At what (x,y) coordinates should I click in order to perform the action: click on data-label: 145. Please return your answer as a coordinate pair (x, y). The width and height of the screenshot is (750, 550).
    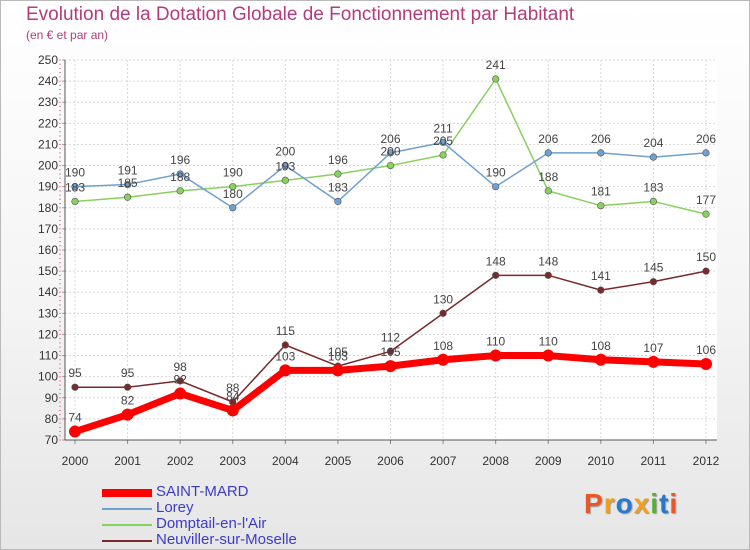
    Looking at the image, I should click on (653, 268).